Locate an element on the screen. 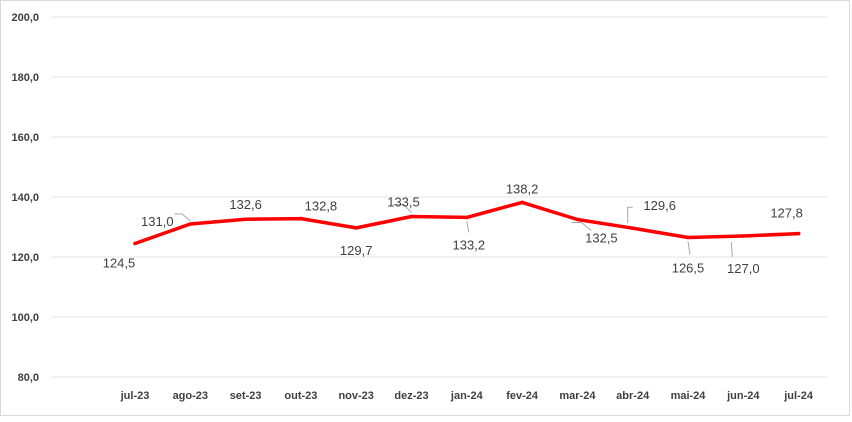 The width and height of the screenshot is (852, 422). x-tick-label: nov-23 is located at coordinates (355, 396).